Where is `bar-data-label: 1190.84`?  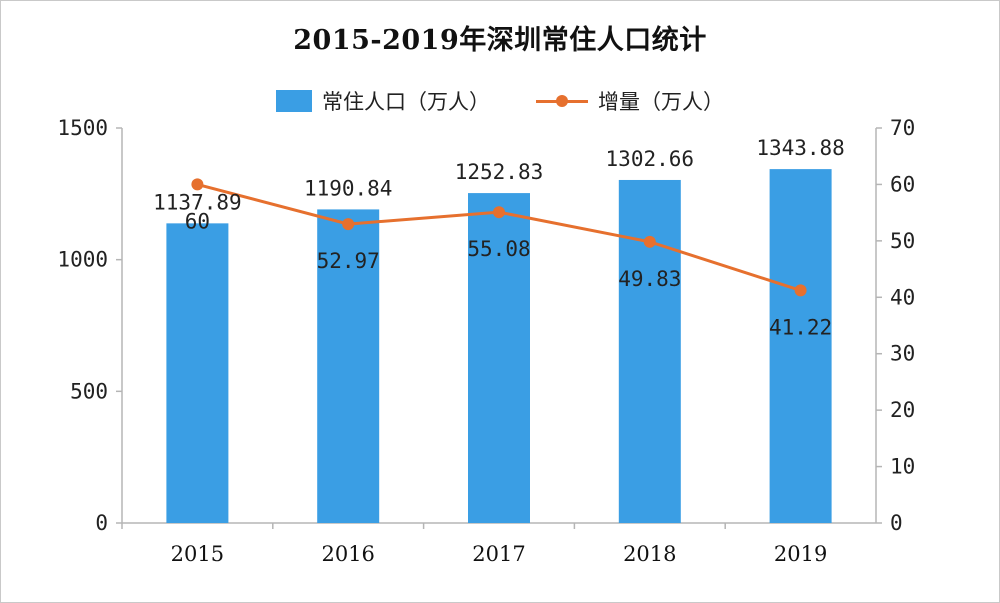 bar-data-label: 1190.84 is located at coordinates (348, 188).